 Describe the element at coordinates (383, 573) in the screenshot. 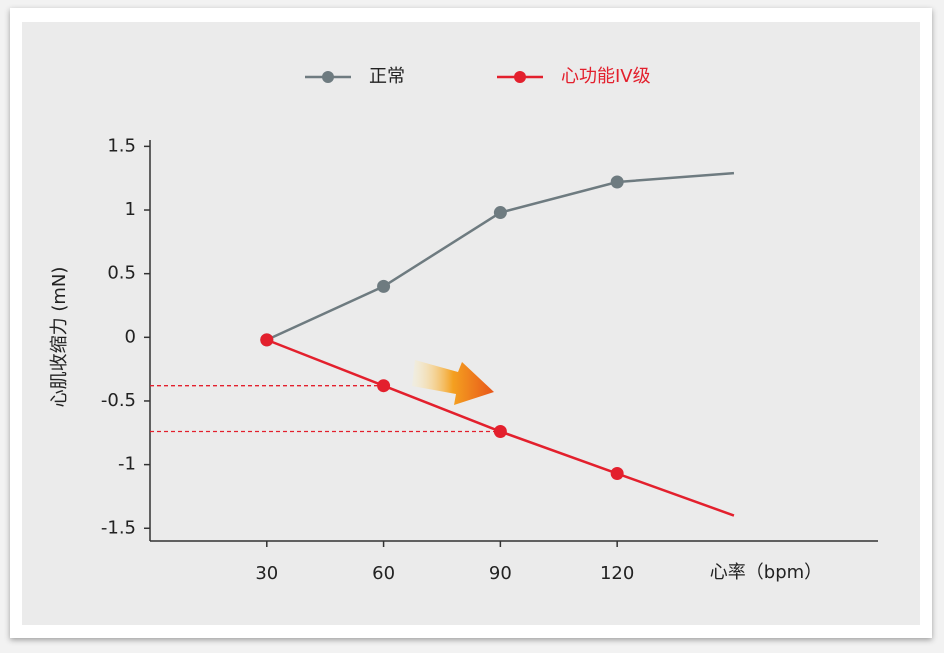

I see `x-tick-label: 60` at that location.